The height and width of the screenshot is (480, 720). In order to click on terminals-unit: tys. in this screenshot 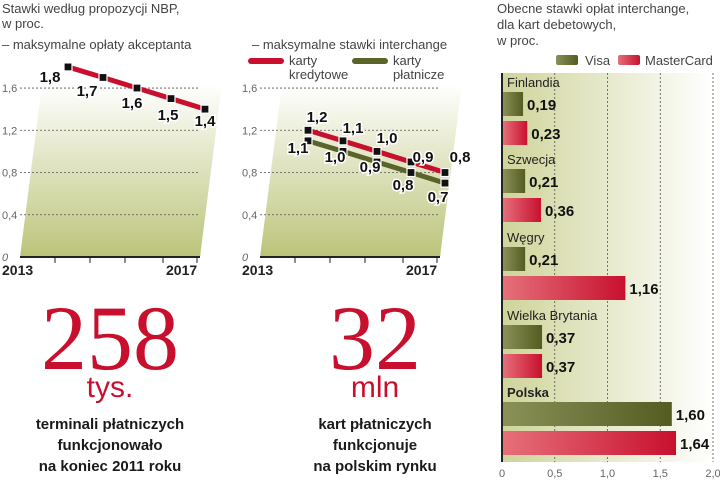, I will do `click(110, 387)`.